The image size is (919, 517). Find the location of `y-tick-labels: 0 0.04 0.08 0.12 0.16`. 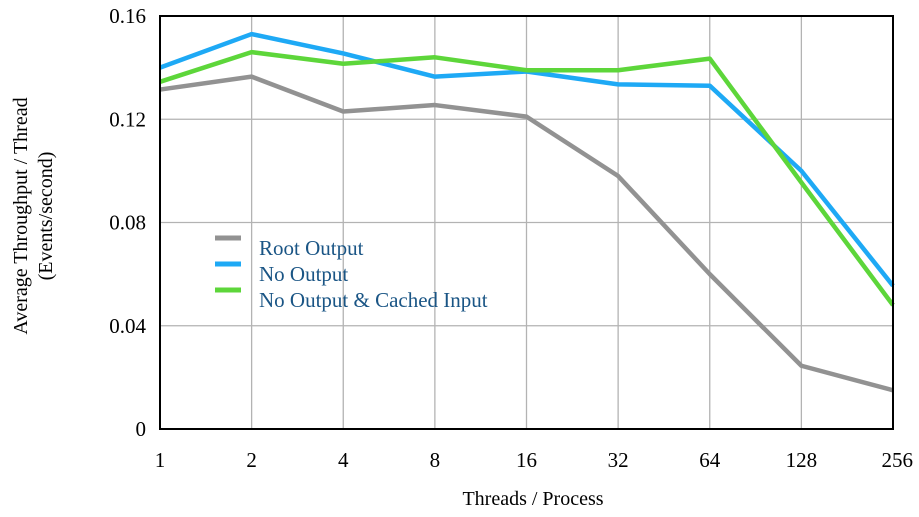

y-tick-labels: 0 0.04 0.08 0.12 0.16 is located at coordinates (127, 222).